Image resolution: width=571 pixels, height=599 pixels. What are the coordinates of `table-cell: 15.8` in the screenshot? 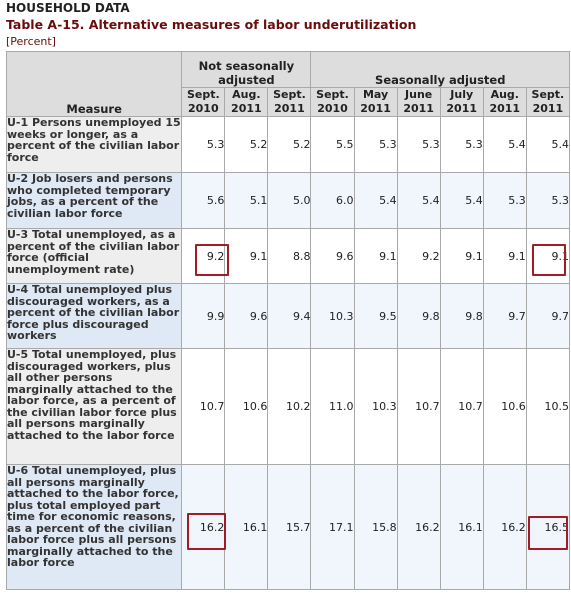 It's located at (375, 527).